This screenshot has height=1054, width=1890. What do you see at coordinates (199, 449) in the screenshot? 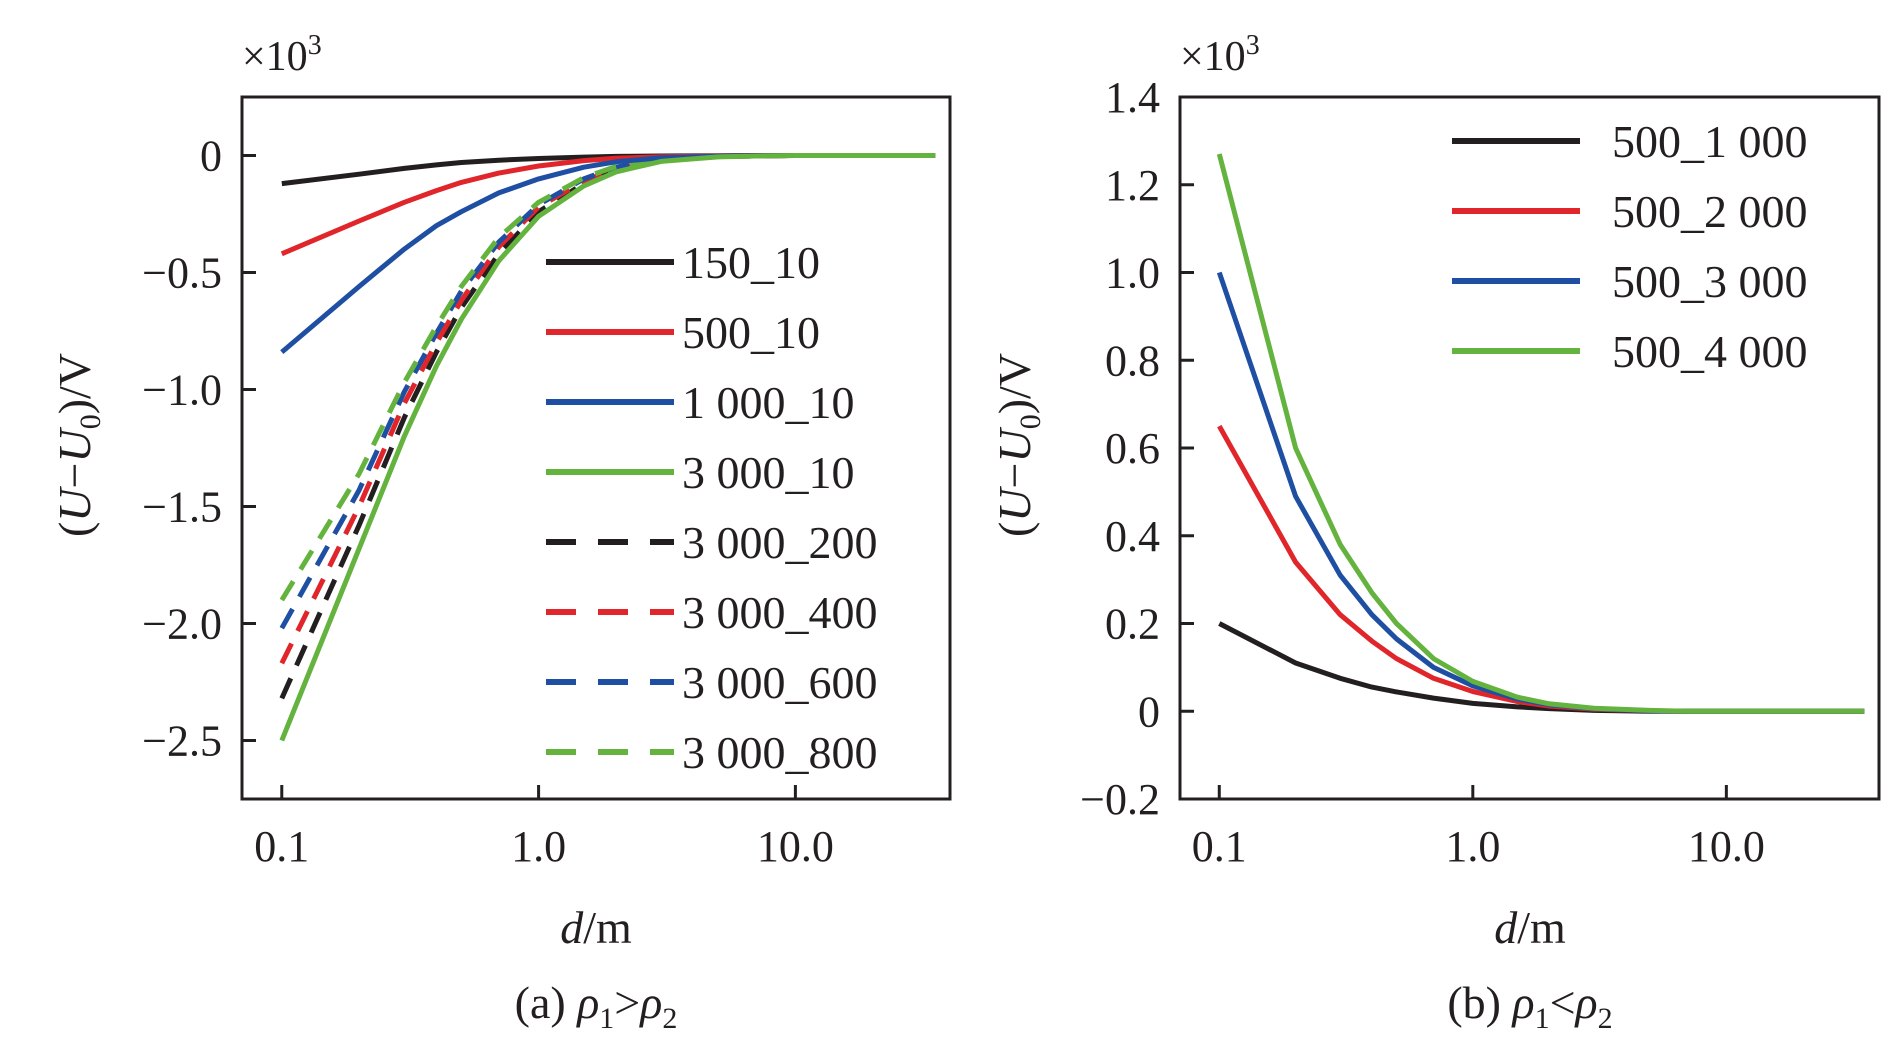
I see `y-ticks-a: 0 −0.5 −1.0 −1.5 −2.0 −2.5` at bounding box center [199, 449].